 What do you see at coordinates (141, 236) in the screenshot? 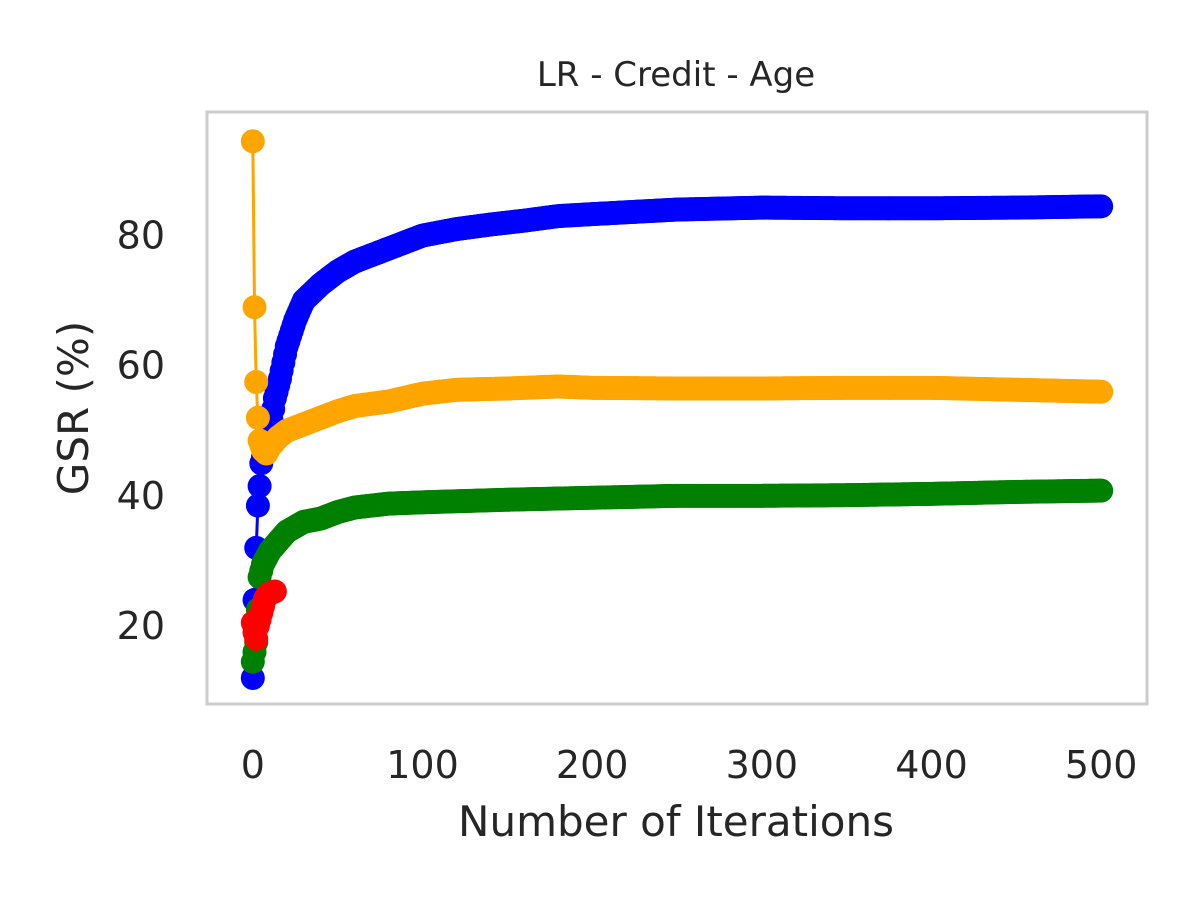
I see `y-tick-label: 80` at bounding box center [141, 236].